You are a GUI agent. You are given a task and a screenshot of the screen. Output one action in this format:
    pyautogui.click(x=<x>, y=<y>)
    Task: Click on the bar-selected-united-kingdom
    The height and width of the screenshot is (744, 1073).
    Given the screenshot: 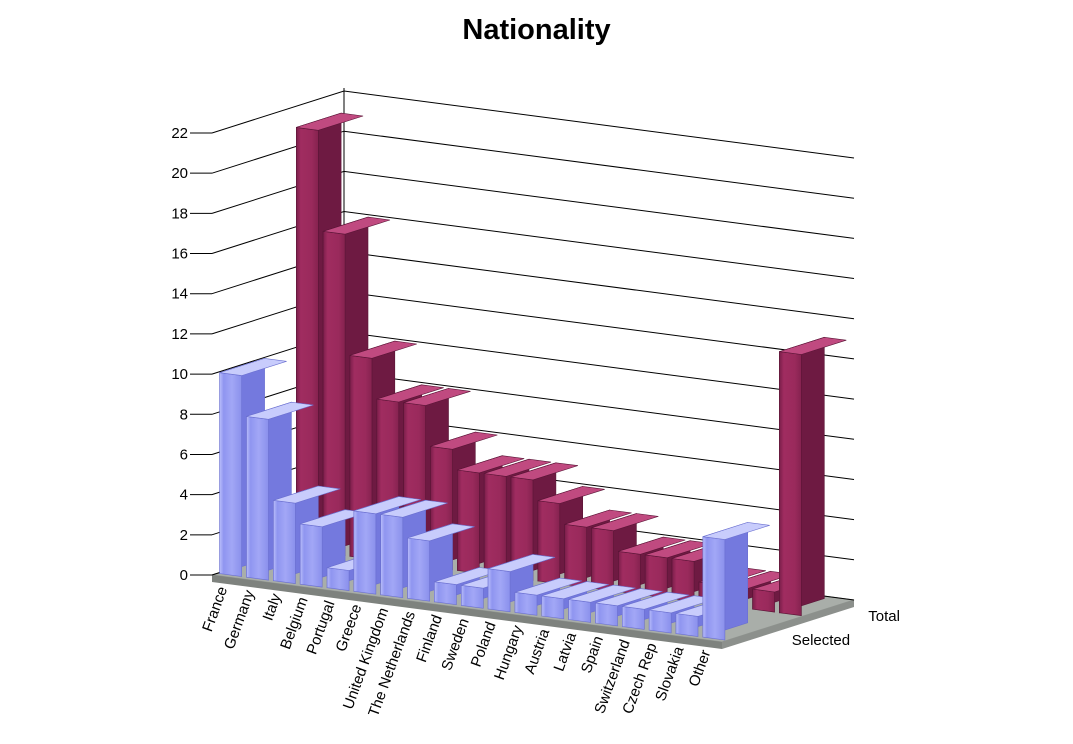 What is the action you would take?
    pyautogui.click(x=414, y=549)
    